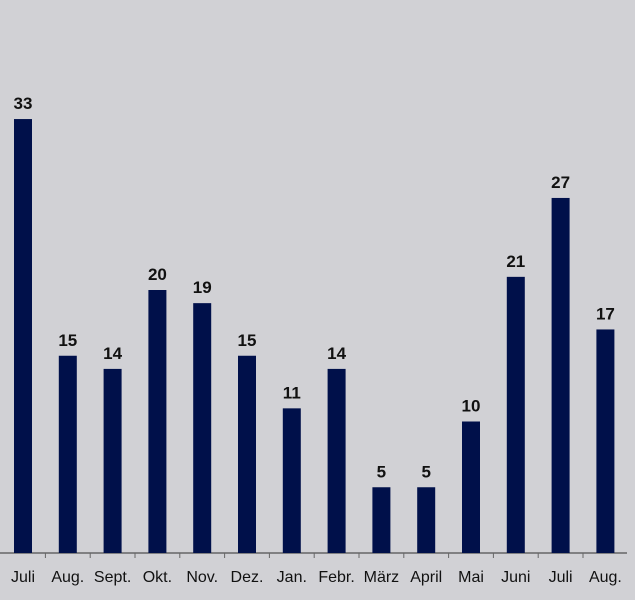 Image resolution: width=635 pixels, height=600 pixels. What do you see at coordinates (67, 340) in the screenshot?
I see `data-label-1: 15` at bounding box center [67, 340].